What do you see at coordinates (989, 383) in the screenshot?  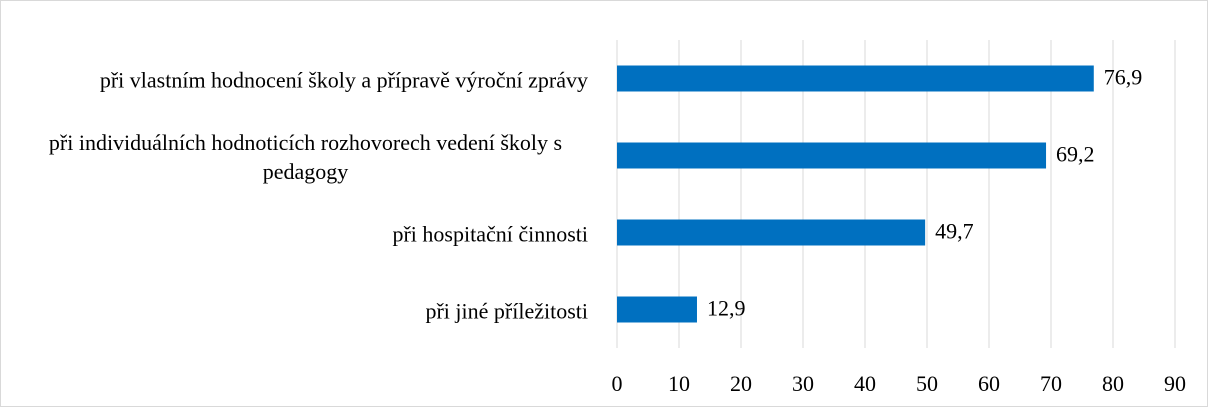 I see `x-tick-label: 60` at bounding box center [989, 383].